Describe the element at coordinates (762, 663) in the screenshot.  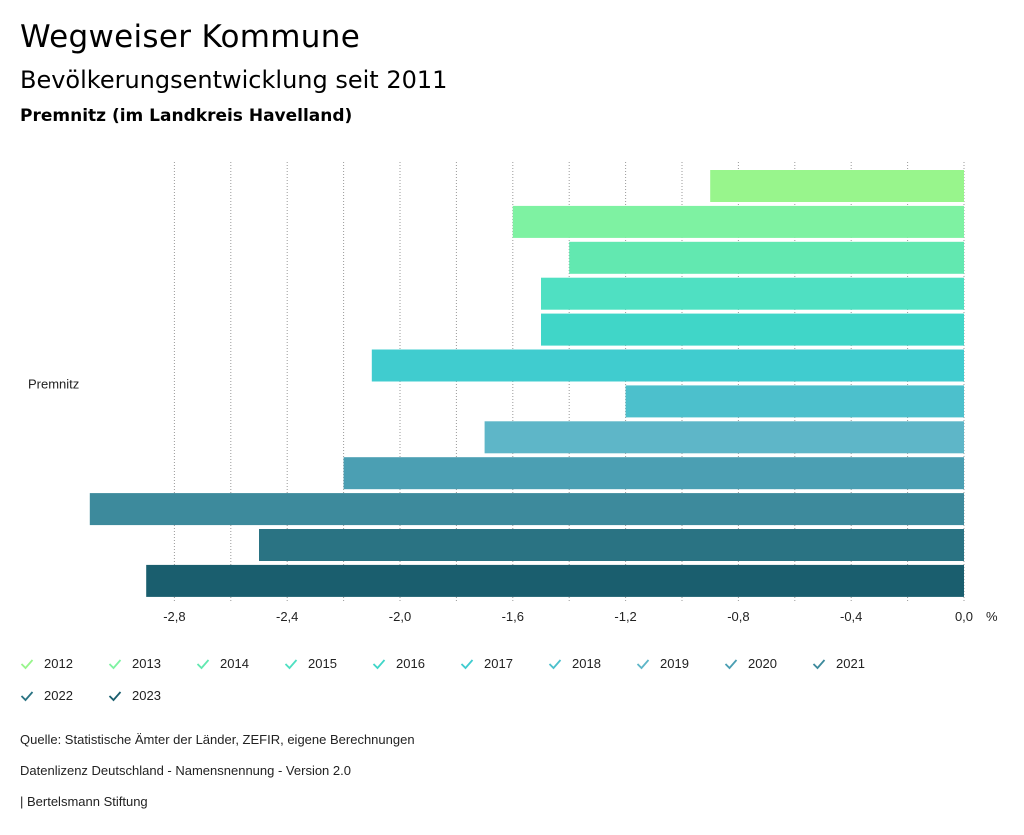
I see `legend-label: 2020` at that location.